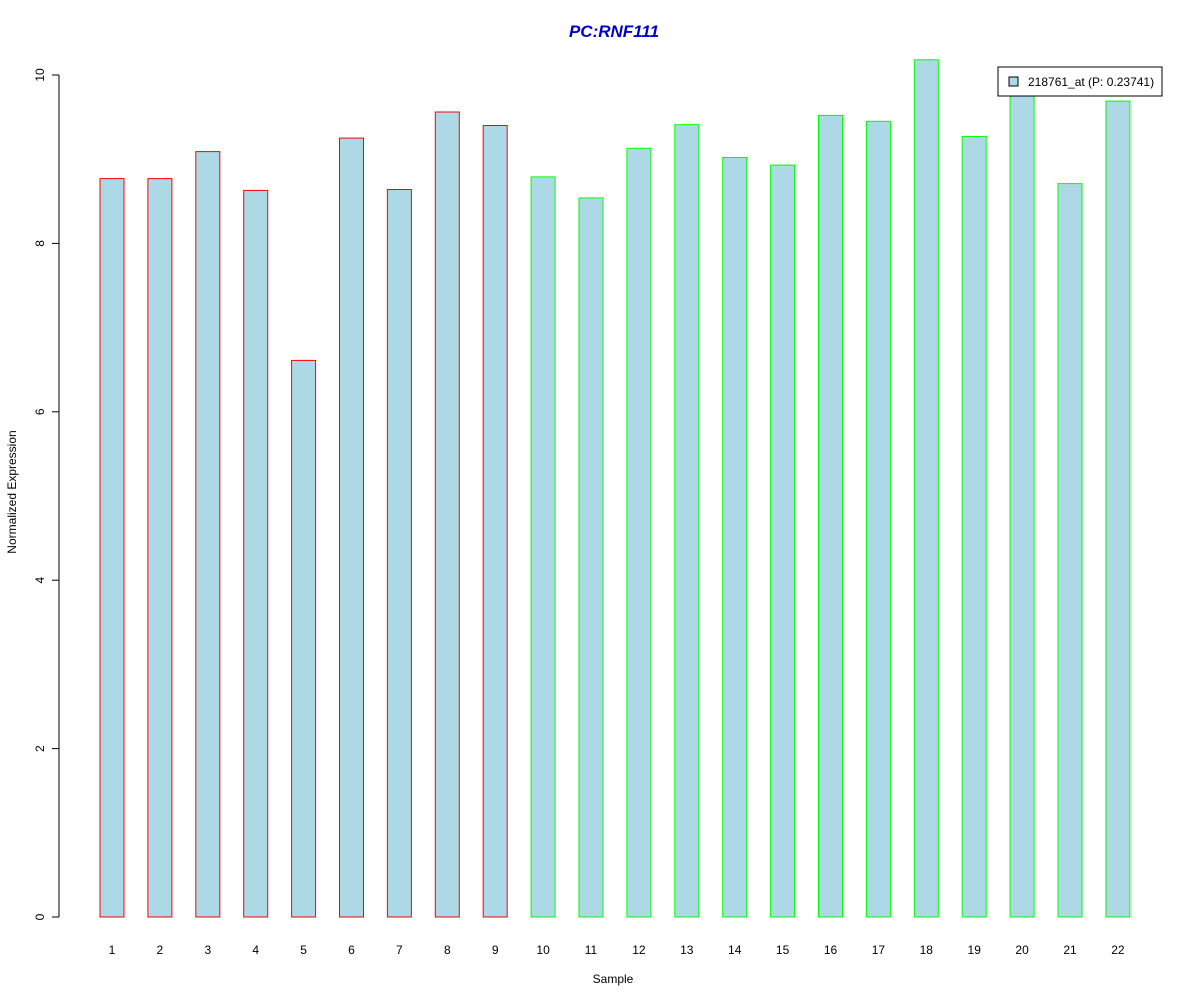 The image size is (1200, 1000). Describe the element at coordinates (40, 243) in the screenshot. I see `y-tick-label: 8` at that location.